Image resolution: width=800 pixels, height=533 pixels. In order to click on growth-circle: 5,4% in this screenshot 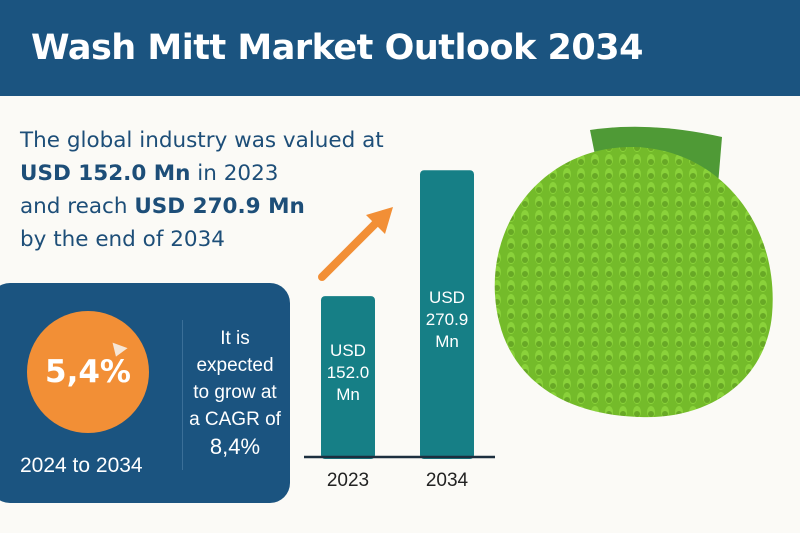, I will do `click(88, 372)`.